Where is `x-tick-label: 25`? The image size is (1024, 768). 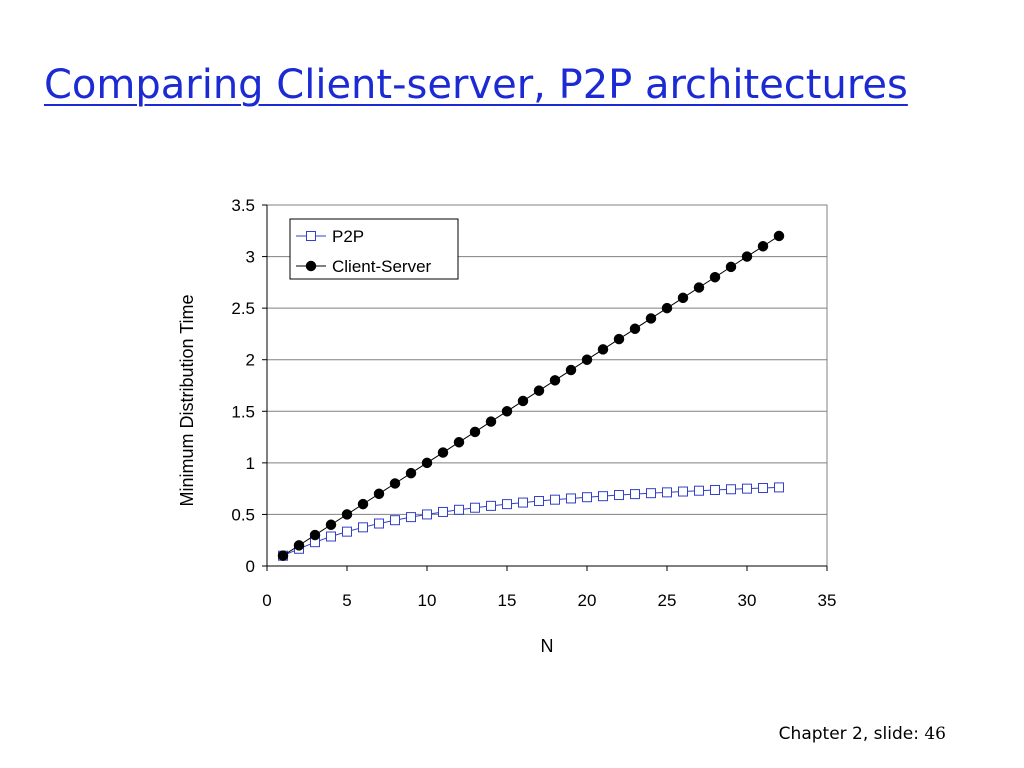 x-tick-label: 25 is located at coordinates (667, 600).